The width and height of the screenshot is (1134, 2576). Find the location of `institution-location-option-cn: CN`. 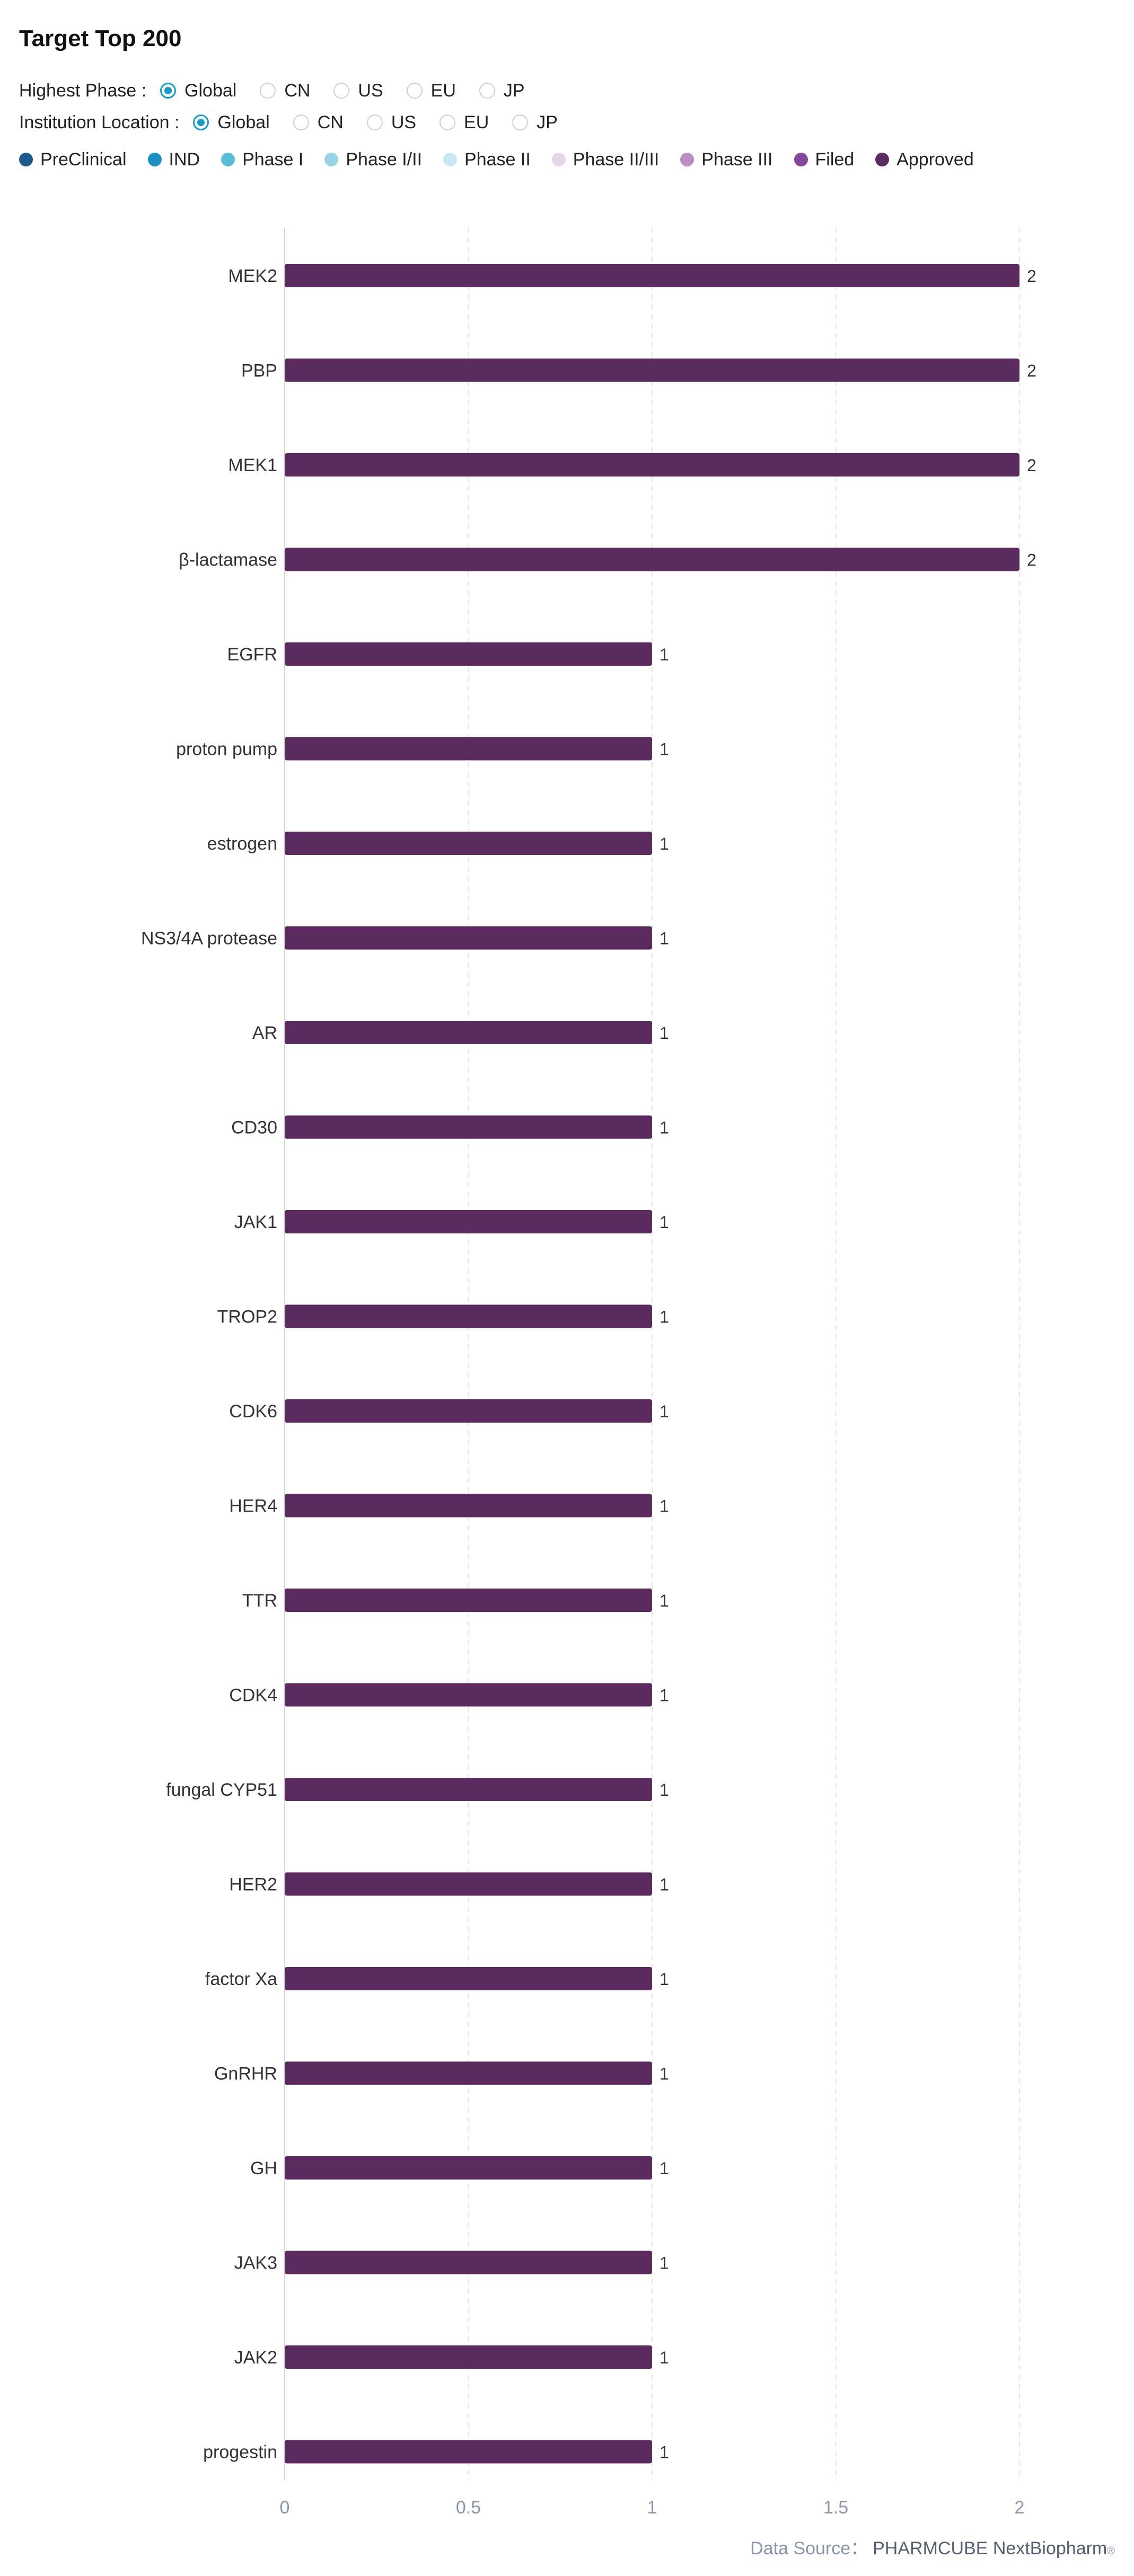

institution-location-option-cn: CN is located at coordinates (318, 122).